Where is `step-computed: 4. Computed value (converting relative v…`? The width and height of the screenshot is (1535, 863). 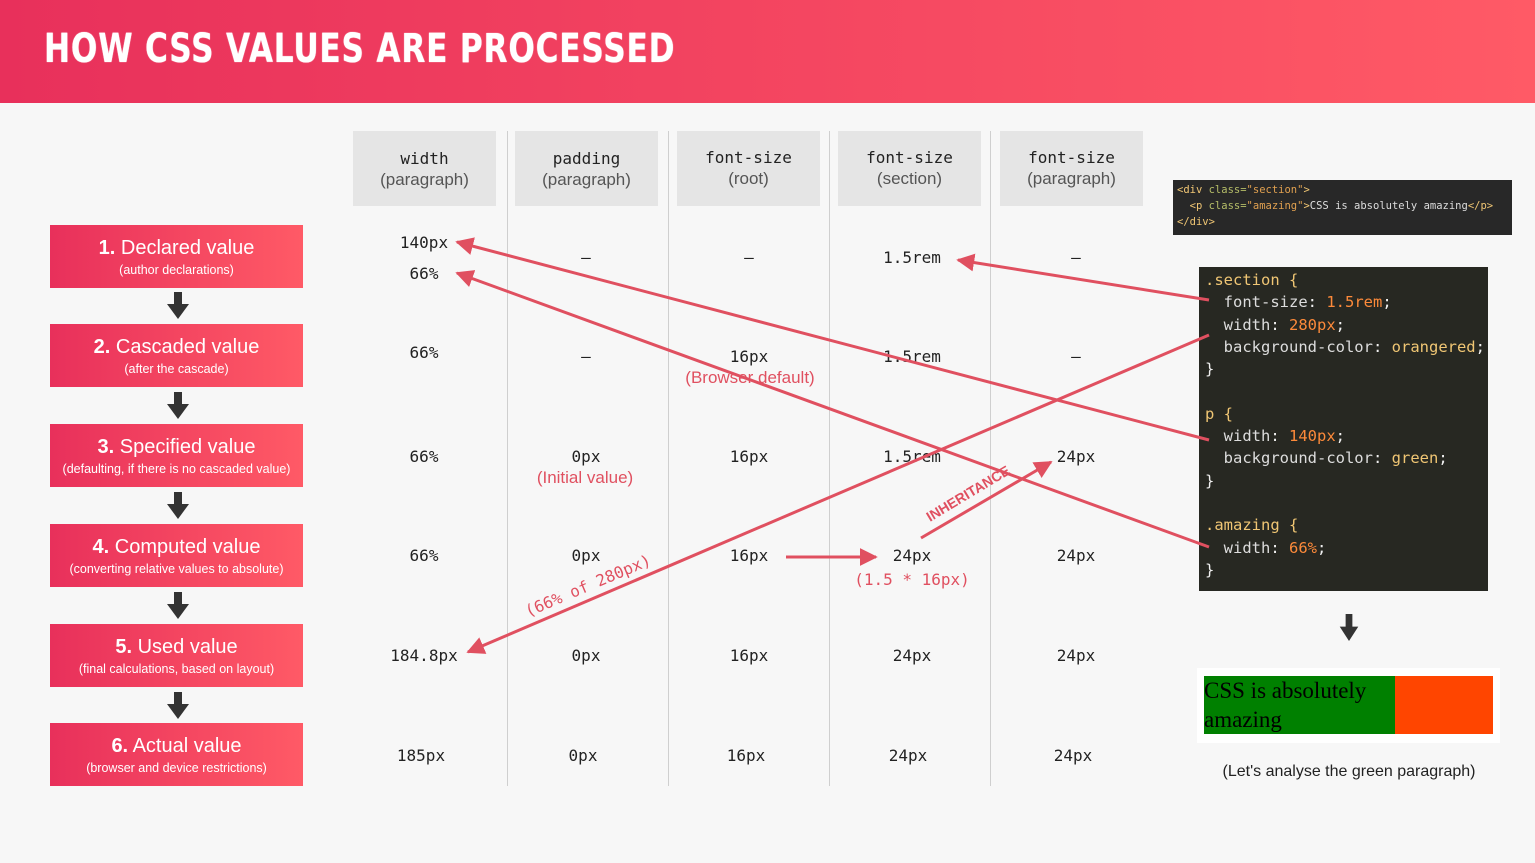 step-computed: 4. Computed value (converting relative v… is located at coordinates (176, 555).